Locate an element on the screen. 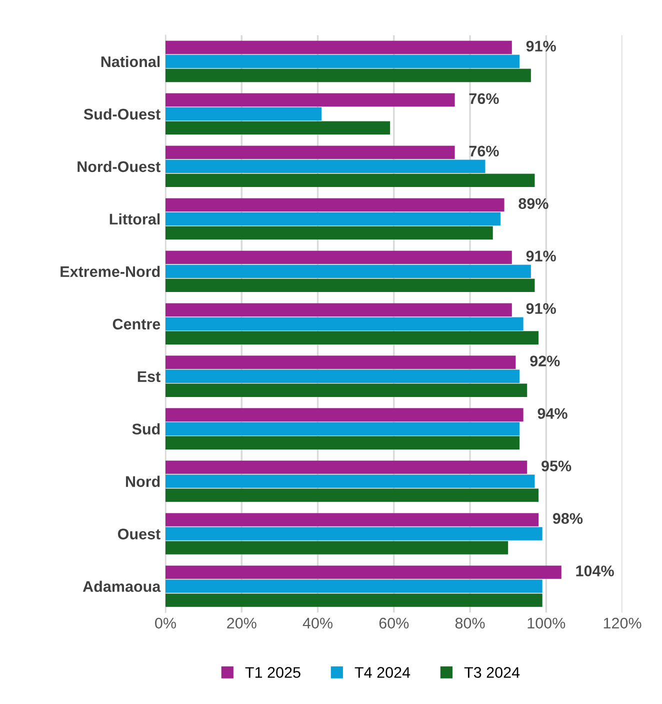 The width and height of the screenshot is (662, 704). y-tick-label: Extreme-Nord is located at coordinates (110, 272).